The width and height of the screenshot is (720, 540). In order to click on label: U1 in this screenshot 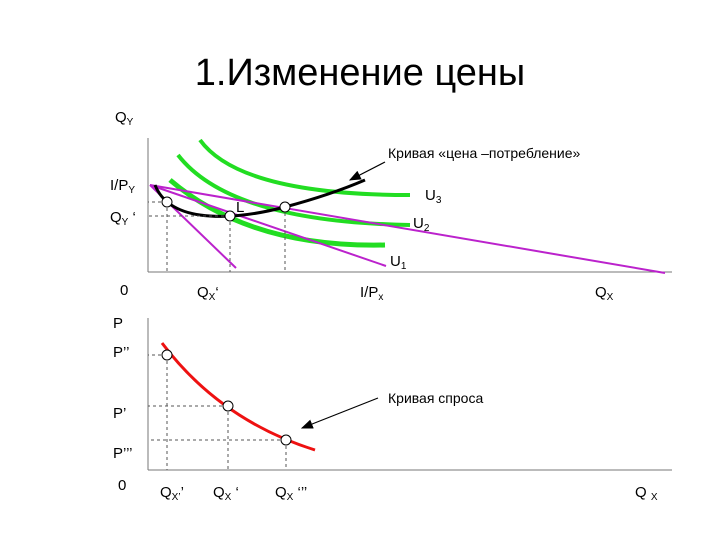, I will do `click(398, 262)`.